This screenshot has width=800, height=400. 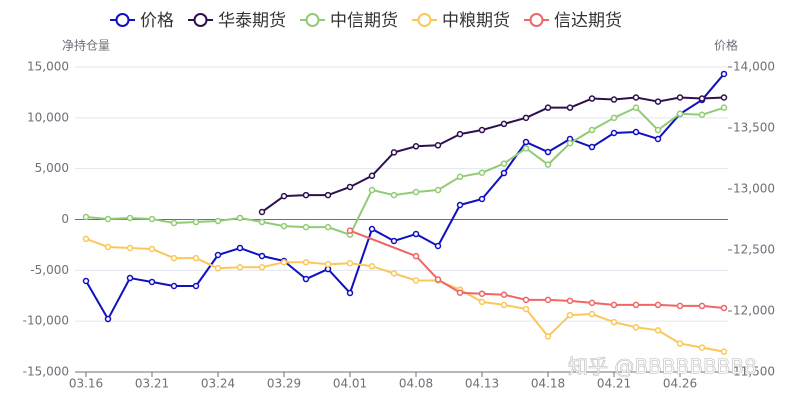 I want to click on legend-label: 信达期货, so click(x=588, y=21).